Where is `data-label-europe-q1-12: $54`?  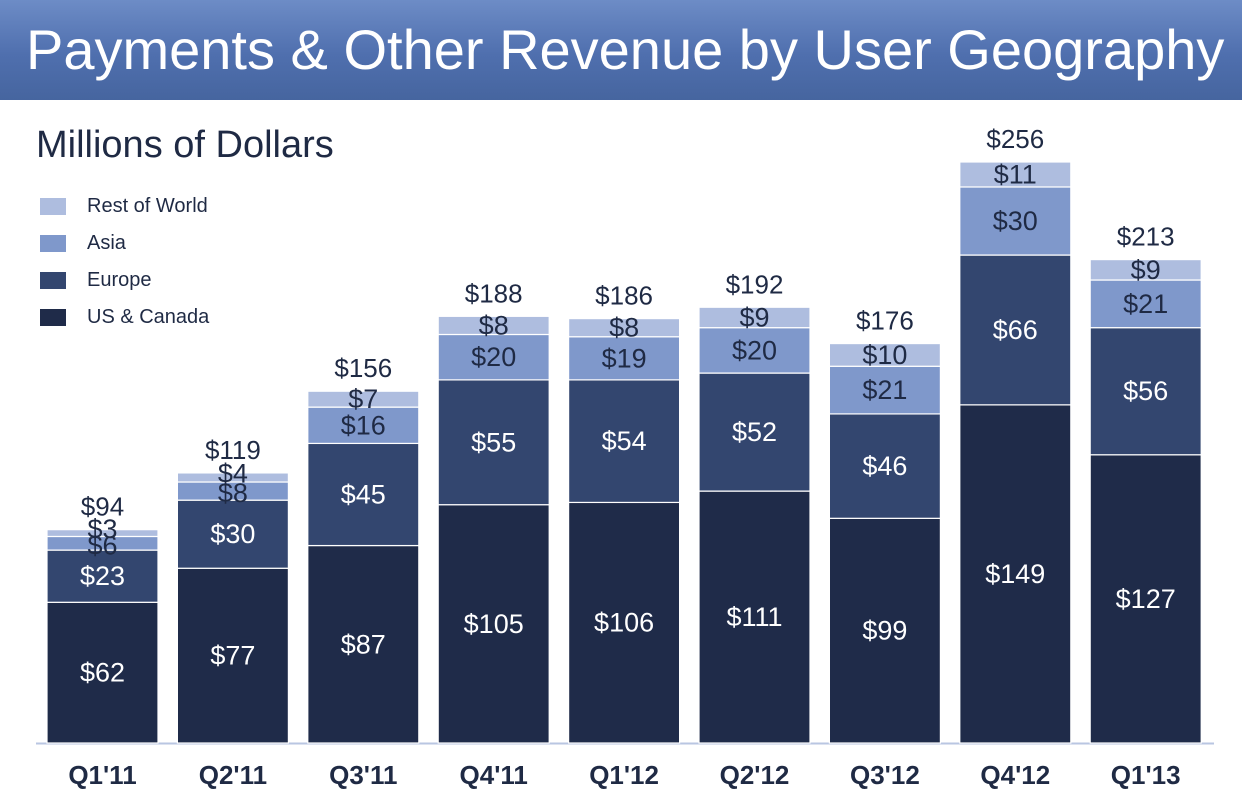
data-label-europe-q1-12: $54 is located at coordinates (624, 441).